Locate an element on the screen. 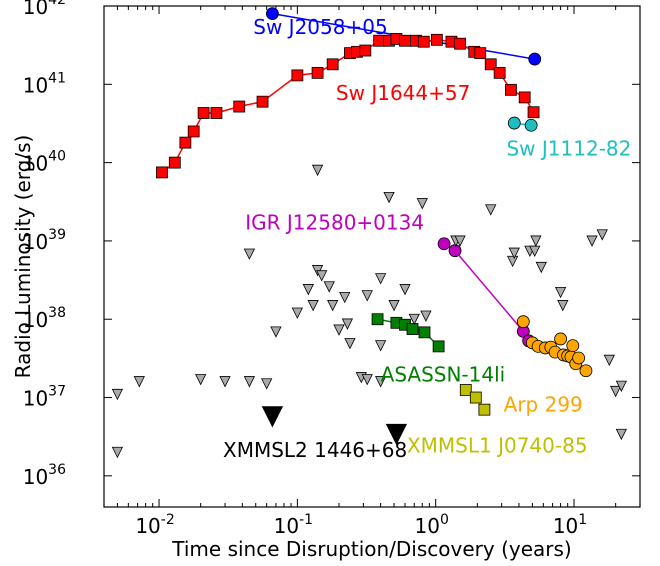  series-label-xmmsl2-1446-68: XMMSL2 1446+68 is located at coordinates (315, 450).